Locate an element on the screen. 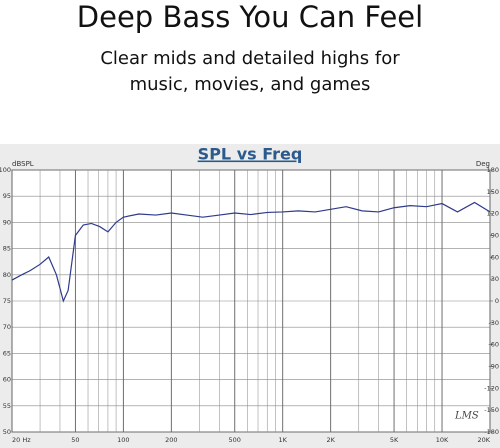 This screenshot has width=500, height=448. x-tick-label: 5K is located at coordinates (394, 440).